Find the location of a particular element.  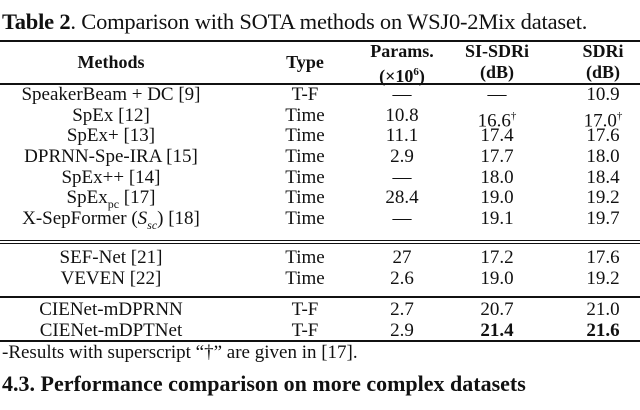

cell-method: SpeakerBeam + DC [9] is located at coordinates (111, 94).